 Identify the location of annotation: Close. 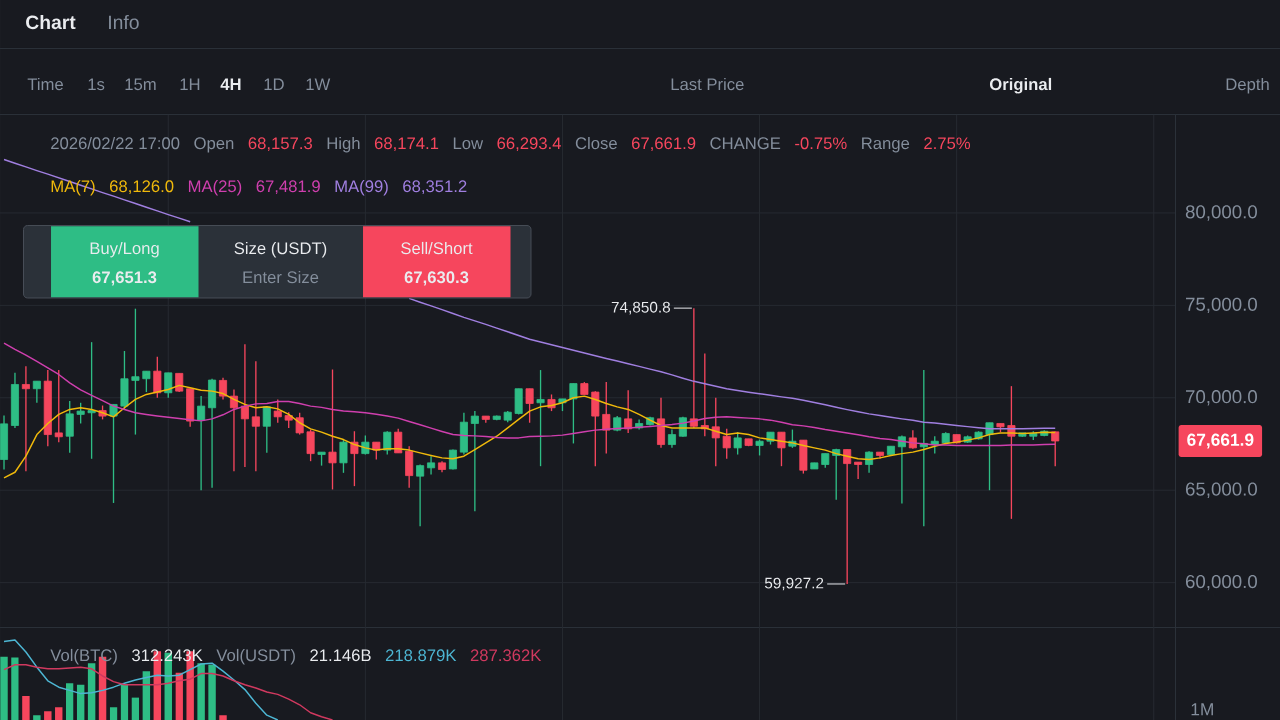
(596, 143).